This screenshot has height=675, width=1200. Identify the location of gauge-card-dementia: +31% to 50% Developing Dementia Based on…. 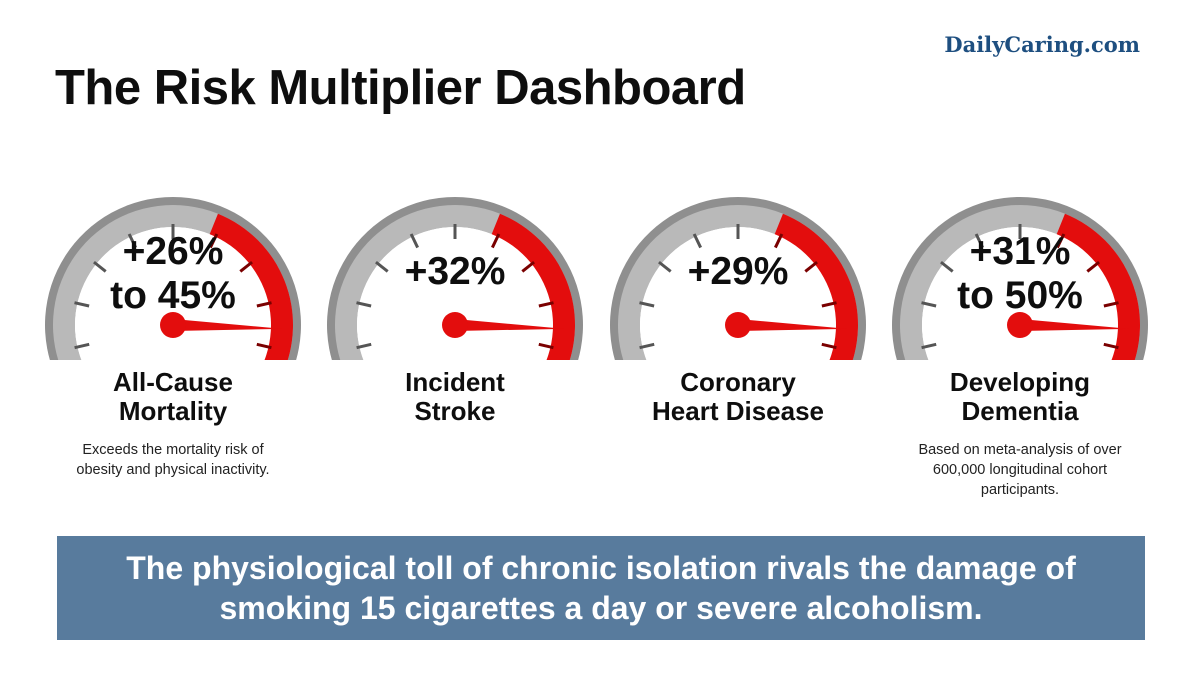
(1020, 324).